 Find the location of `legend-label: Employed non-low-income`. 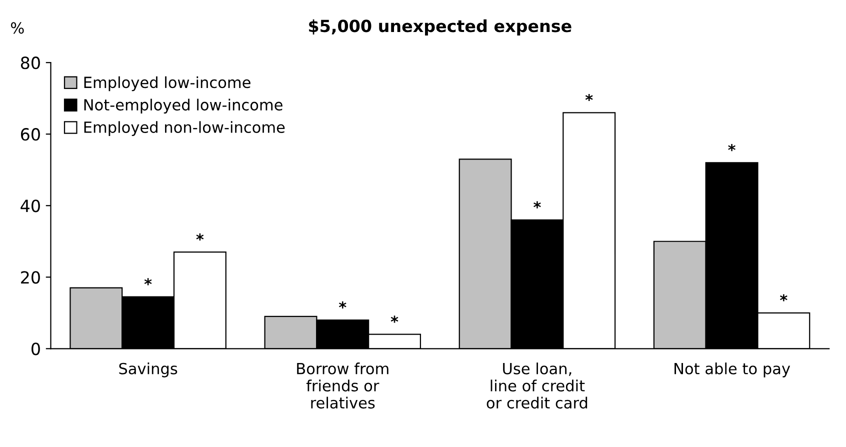

legend-label: Employed non-low-income is located at coordinates (184, 128).